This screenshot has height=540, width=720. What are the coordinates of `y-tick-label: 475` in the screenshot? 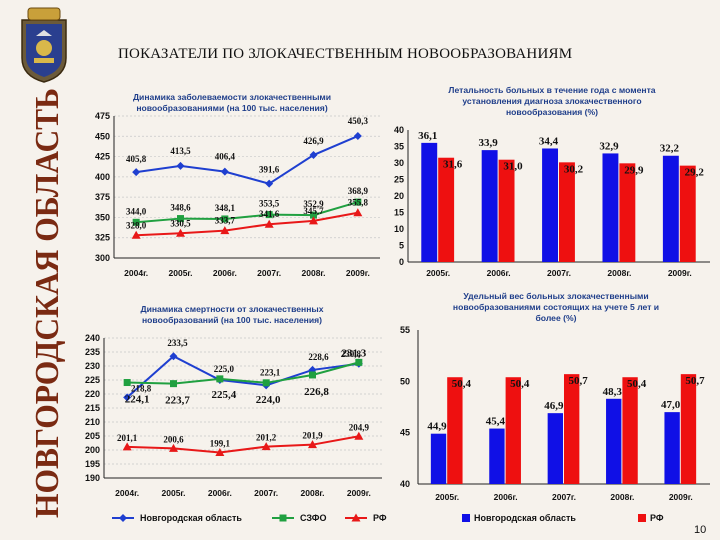 It's located at (102, 116).